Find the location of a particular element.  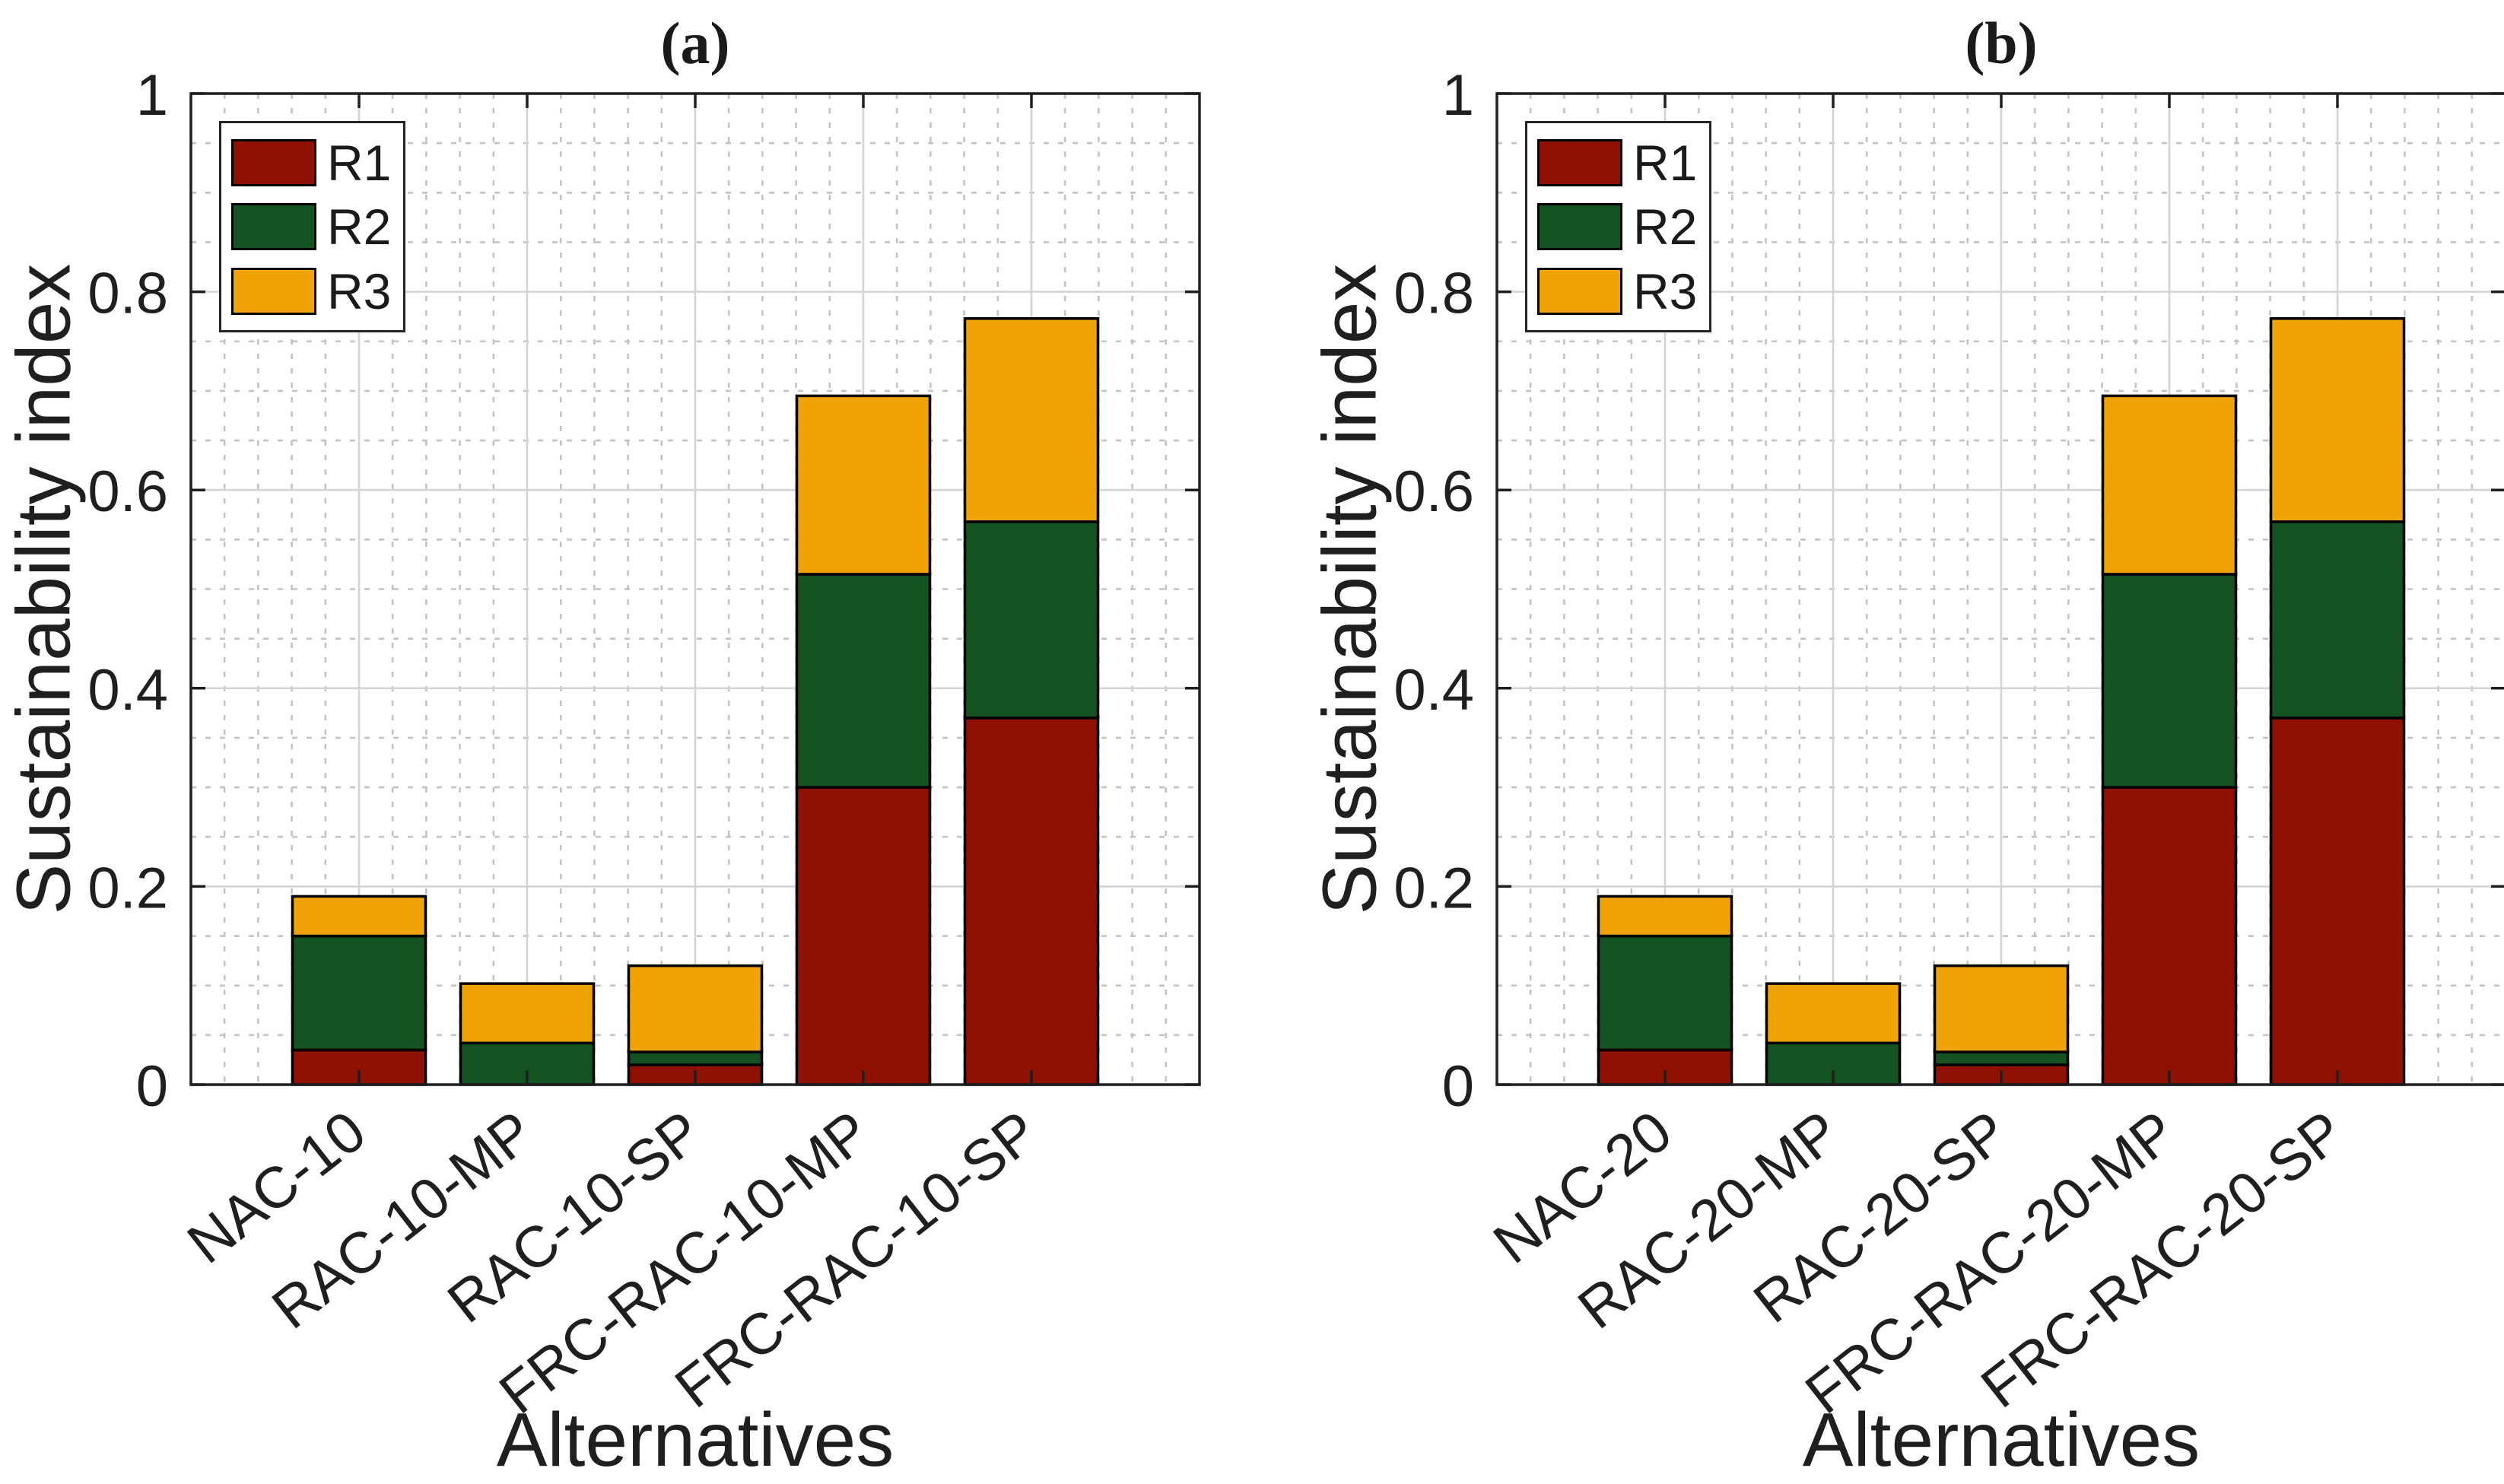

chart-a-title: (a) is located at coordinates (695, 43).